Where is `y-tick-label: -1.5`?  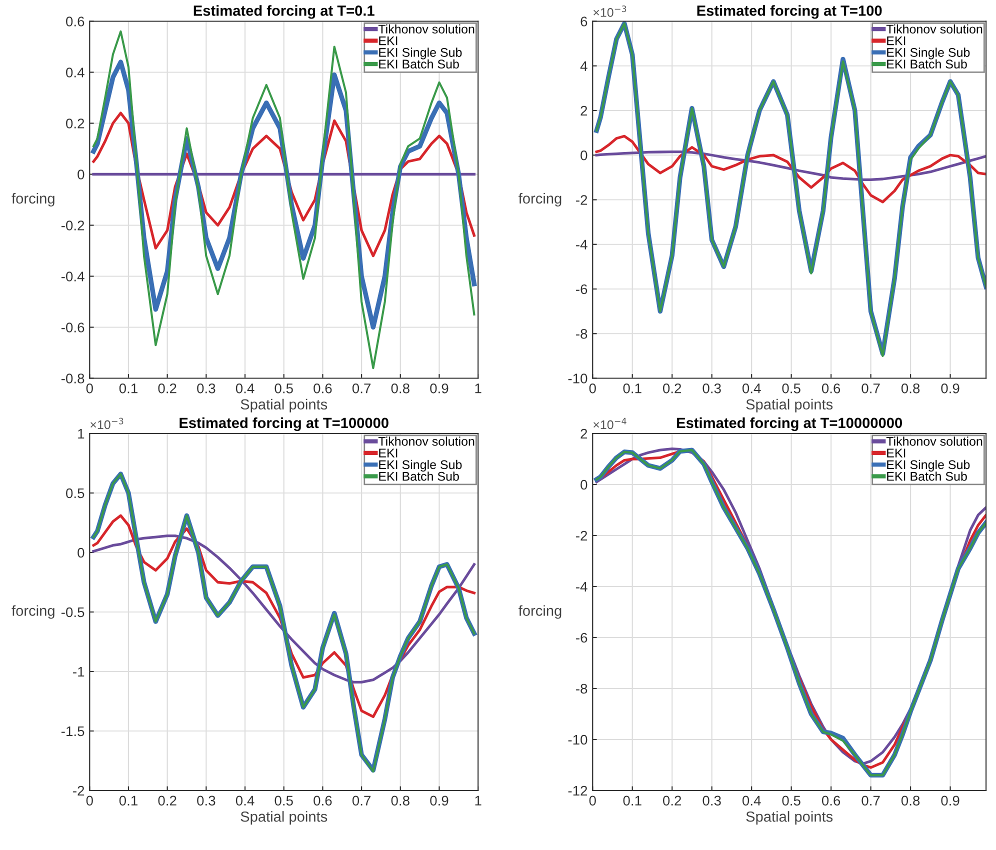 y-tick-label: -1.5 is located at coordinates (72, 731).